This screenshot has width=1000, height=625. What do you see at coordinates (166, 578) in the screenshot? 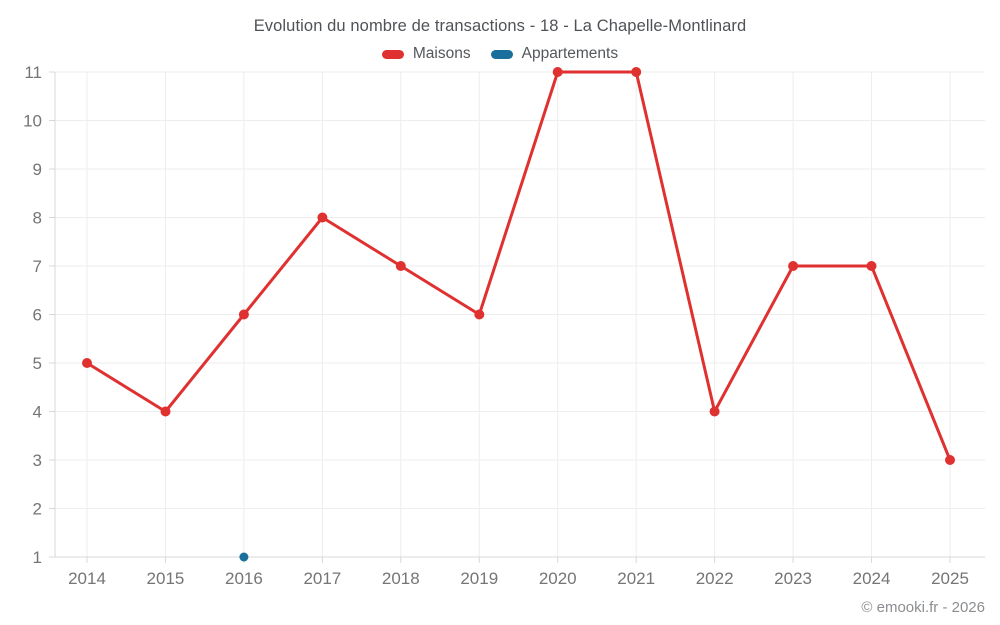
I see `x-tick-label: 2015` at bounding box center [166, 578].